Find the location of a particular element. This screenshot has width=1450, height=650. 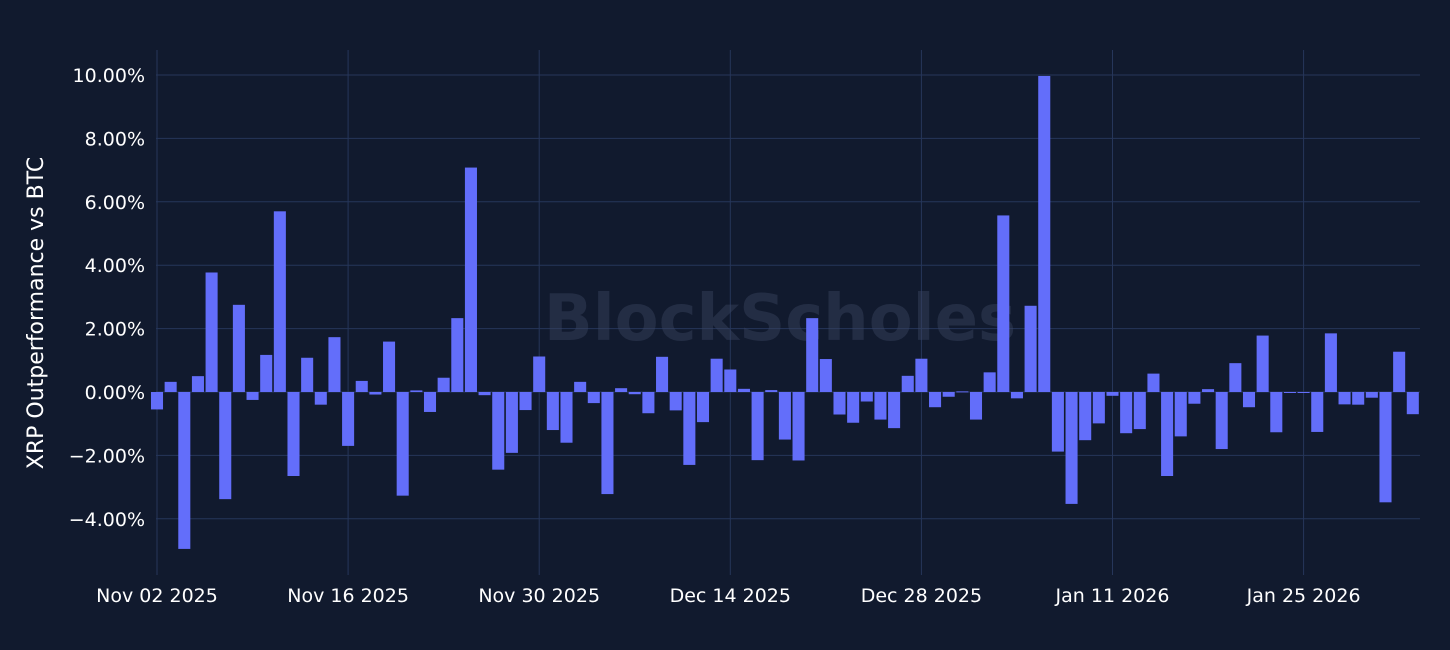

x-tick-label: Dec 28 2025 is located at coordinates (921, 596).